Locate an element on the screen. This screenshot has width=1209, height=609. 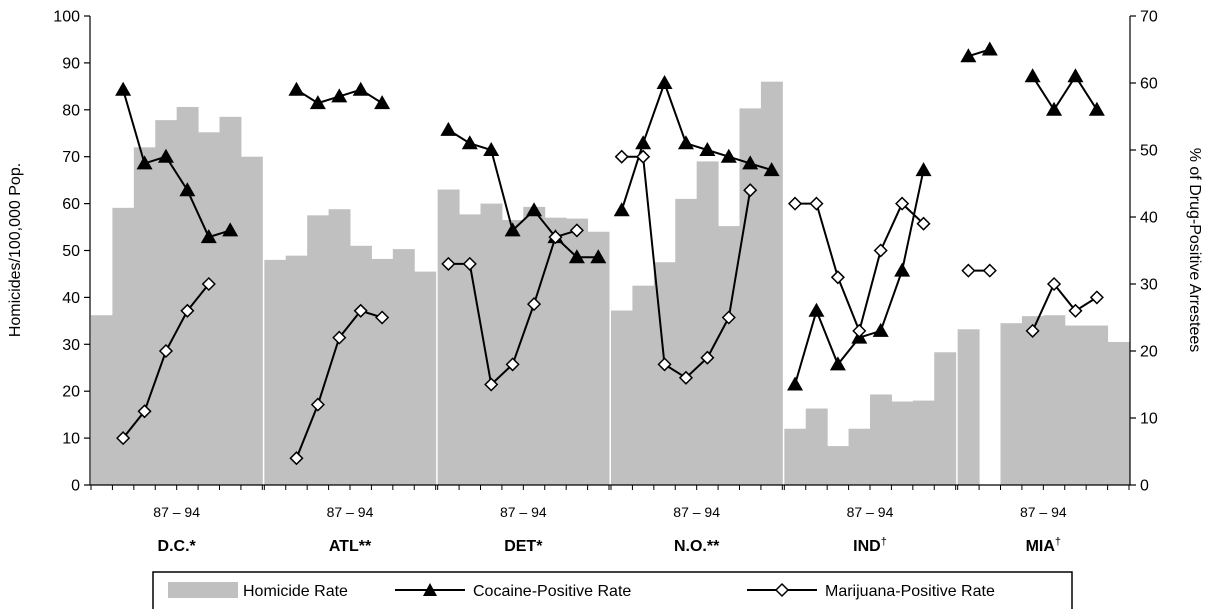
left-tick-label-60: 60 is located at coordinates (71, 204).